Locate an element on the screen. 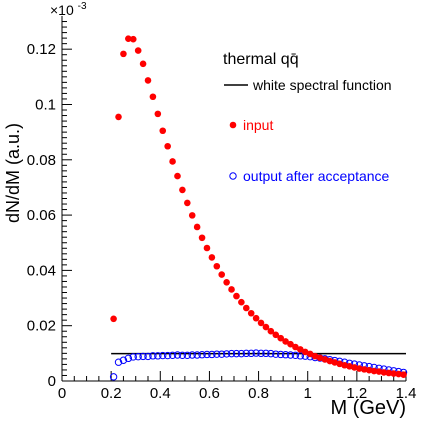  y-tick-label: 0.06 is located at coordinates (41, 215).